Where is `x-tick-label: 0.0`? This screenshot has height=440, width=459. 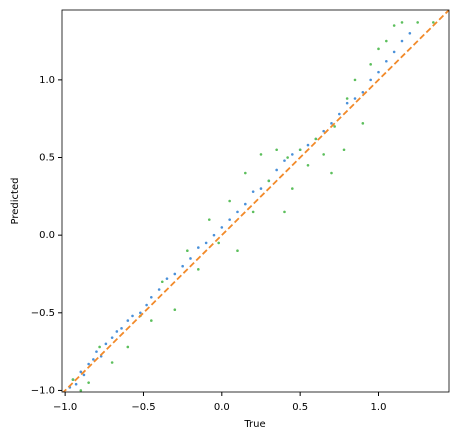
x-tick-label: 0.0 is located at coordinates (222, 407).